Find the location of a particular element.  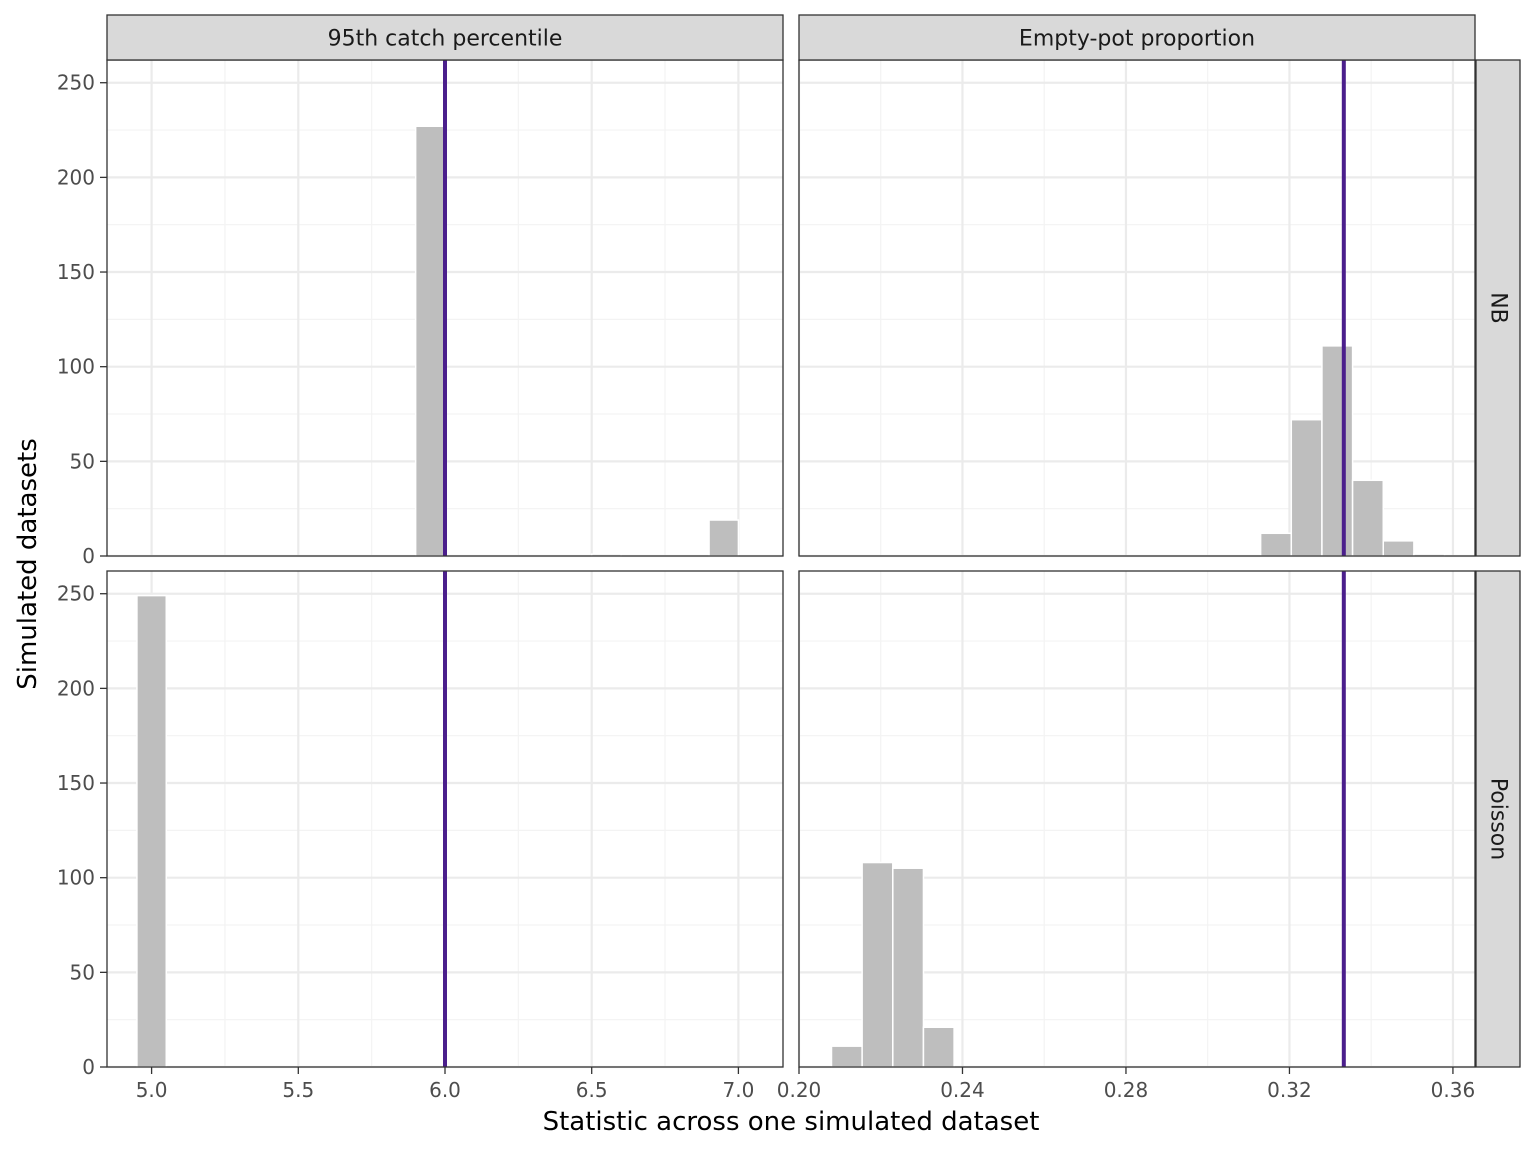

x-tick-label: 7.0 is located at coordinates (738, 1090).